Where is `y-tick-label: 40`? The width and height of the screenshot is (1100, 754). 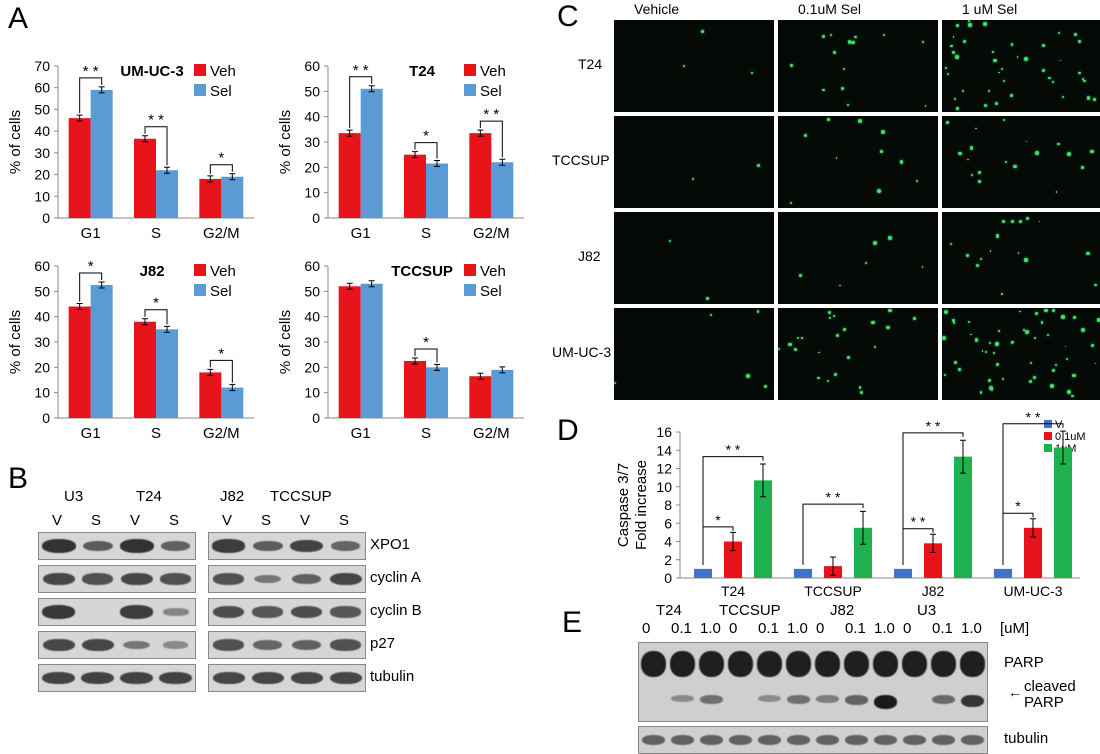 y-tick-label: 40 is located at coordinates (312, 117).